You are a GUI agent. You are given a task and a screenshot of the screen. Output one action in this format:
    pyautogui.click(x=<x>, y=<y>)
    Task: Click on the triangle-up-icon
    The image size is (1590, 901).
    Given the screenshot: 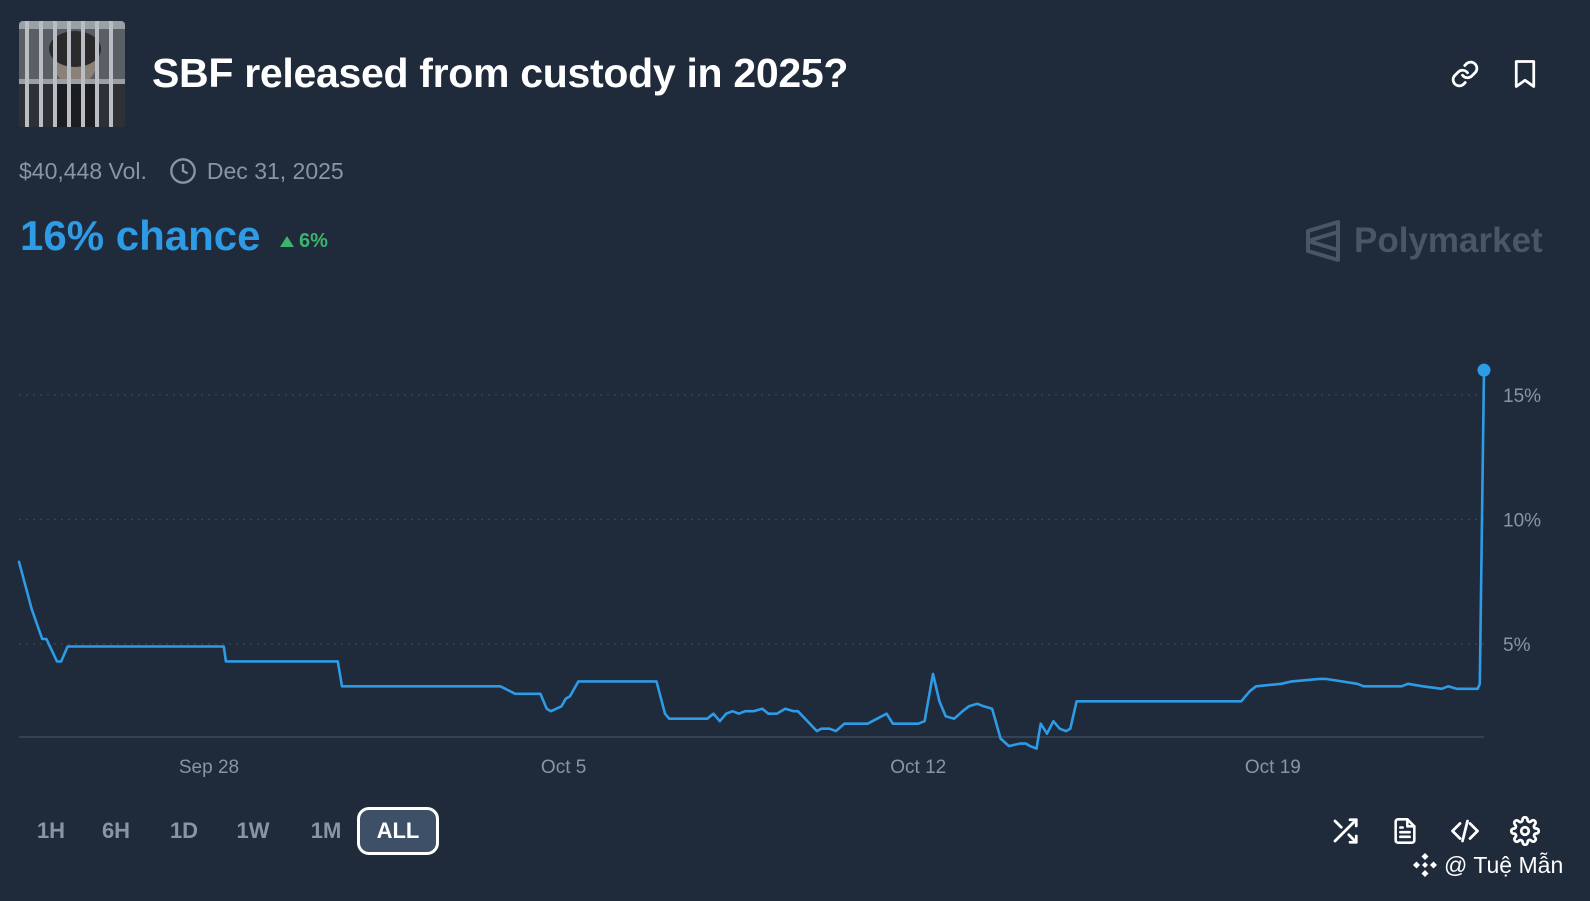 What is the action you would take?
    pyautogui.click(x=287, y=241)
    